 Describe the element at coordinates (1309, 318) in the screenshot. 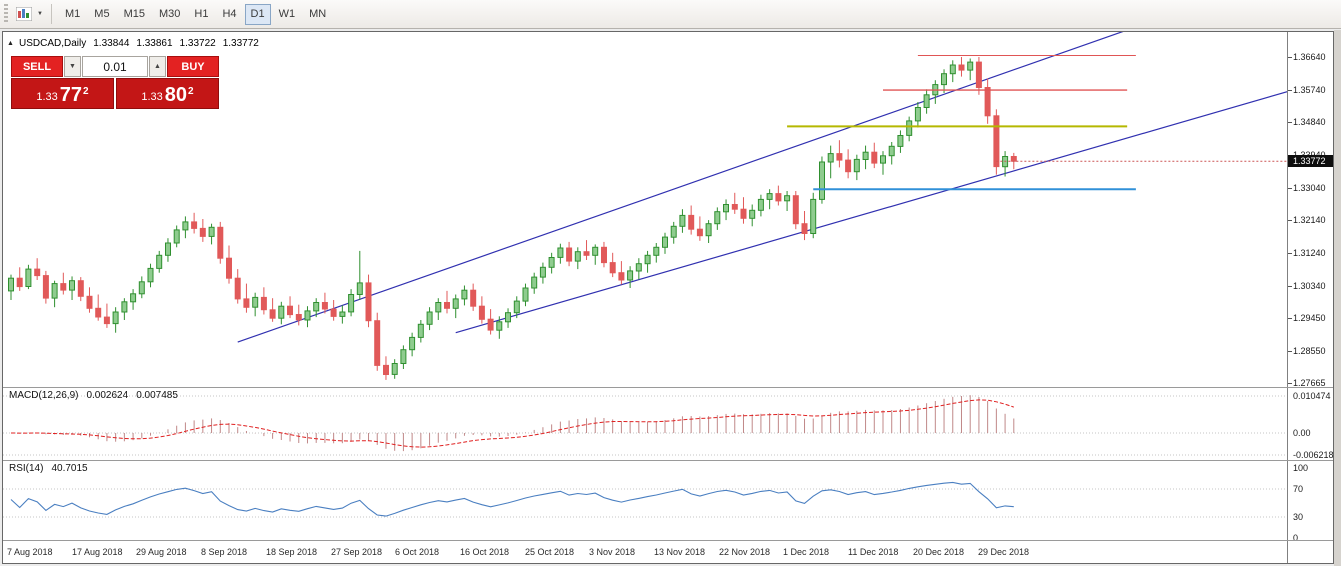

I see `price-axis-label: 1.29450` at that location.